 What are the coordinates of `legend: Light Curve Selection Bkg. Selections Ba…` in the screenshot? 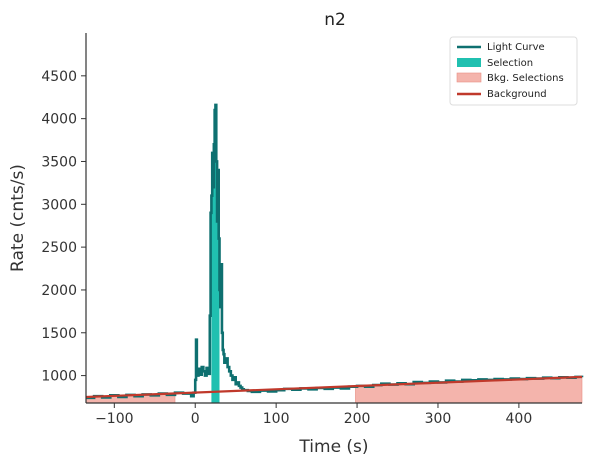 It's located at (513, 71).